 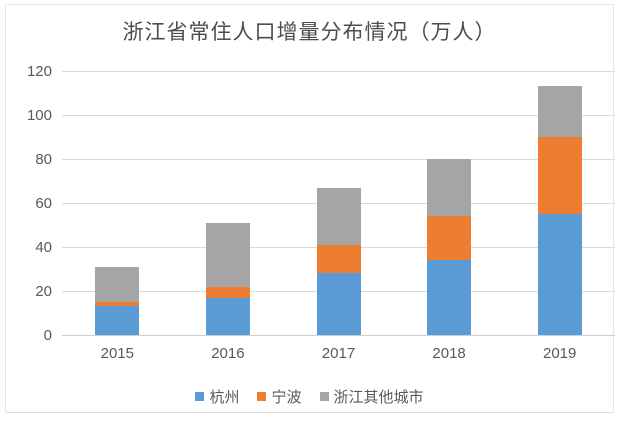 I want to click on legend-label: 杭州, so click(x=224, y=397).